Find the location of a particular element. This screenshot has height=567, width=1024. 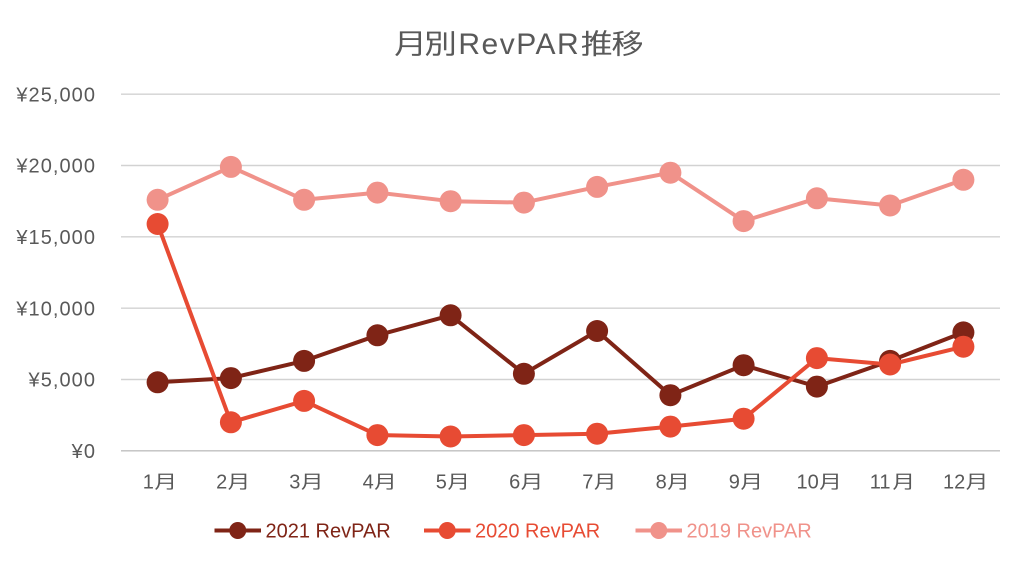

svg-text: 2019 RevPAR is located at coordinates (749, 532).